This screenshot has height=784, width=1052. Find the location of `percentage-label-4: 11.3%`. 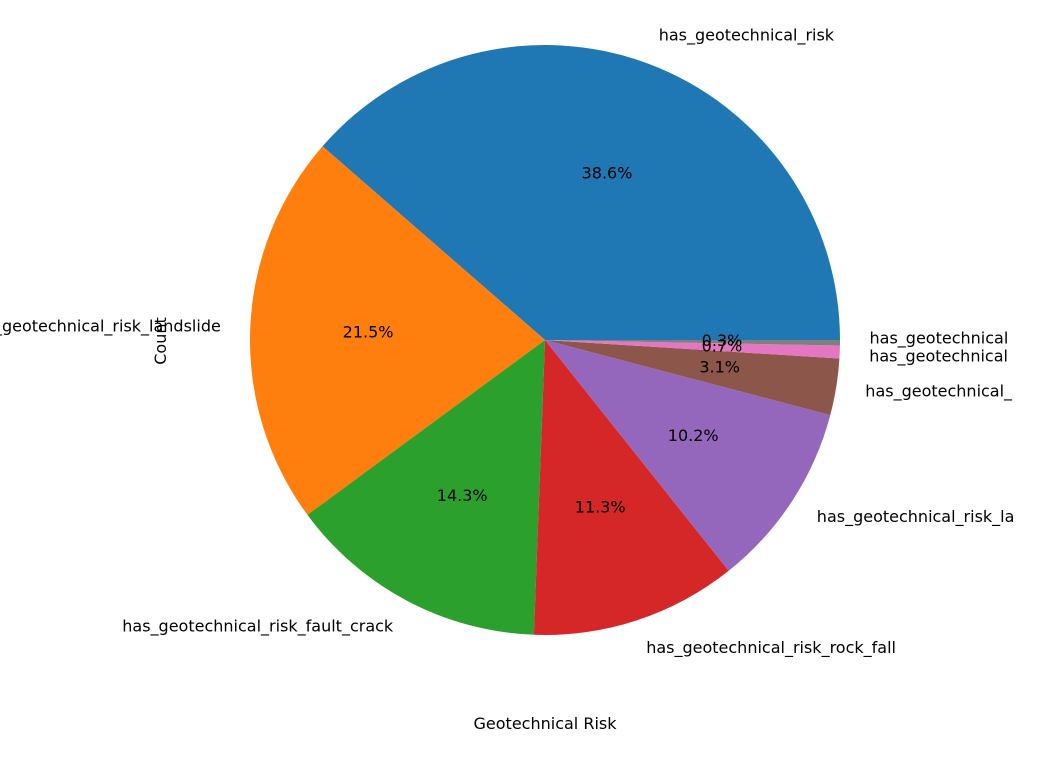

percentage-label-4: 11.3% is located at coordinates (600, 507).